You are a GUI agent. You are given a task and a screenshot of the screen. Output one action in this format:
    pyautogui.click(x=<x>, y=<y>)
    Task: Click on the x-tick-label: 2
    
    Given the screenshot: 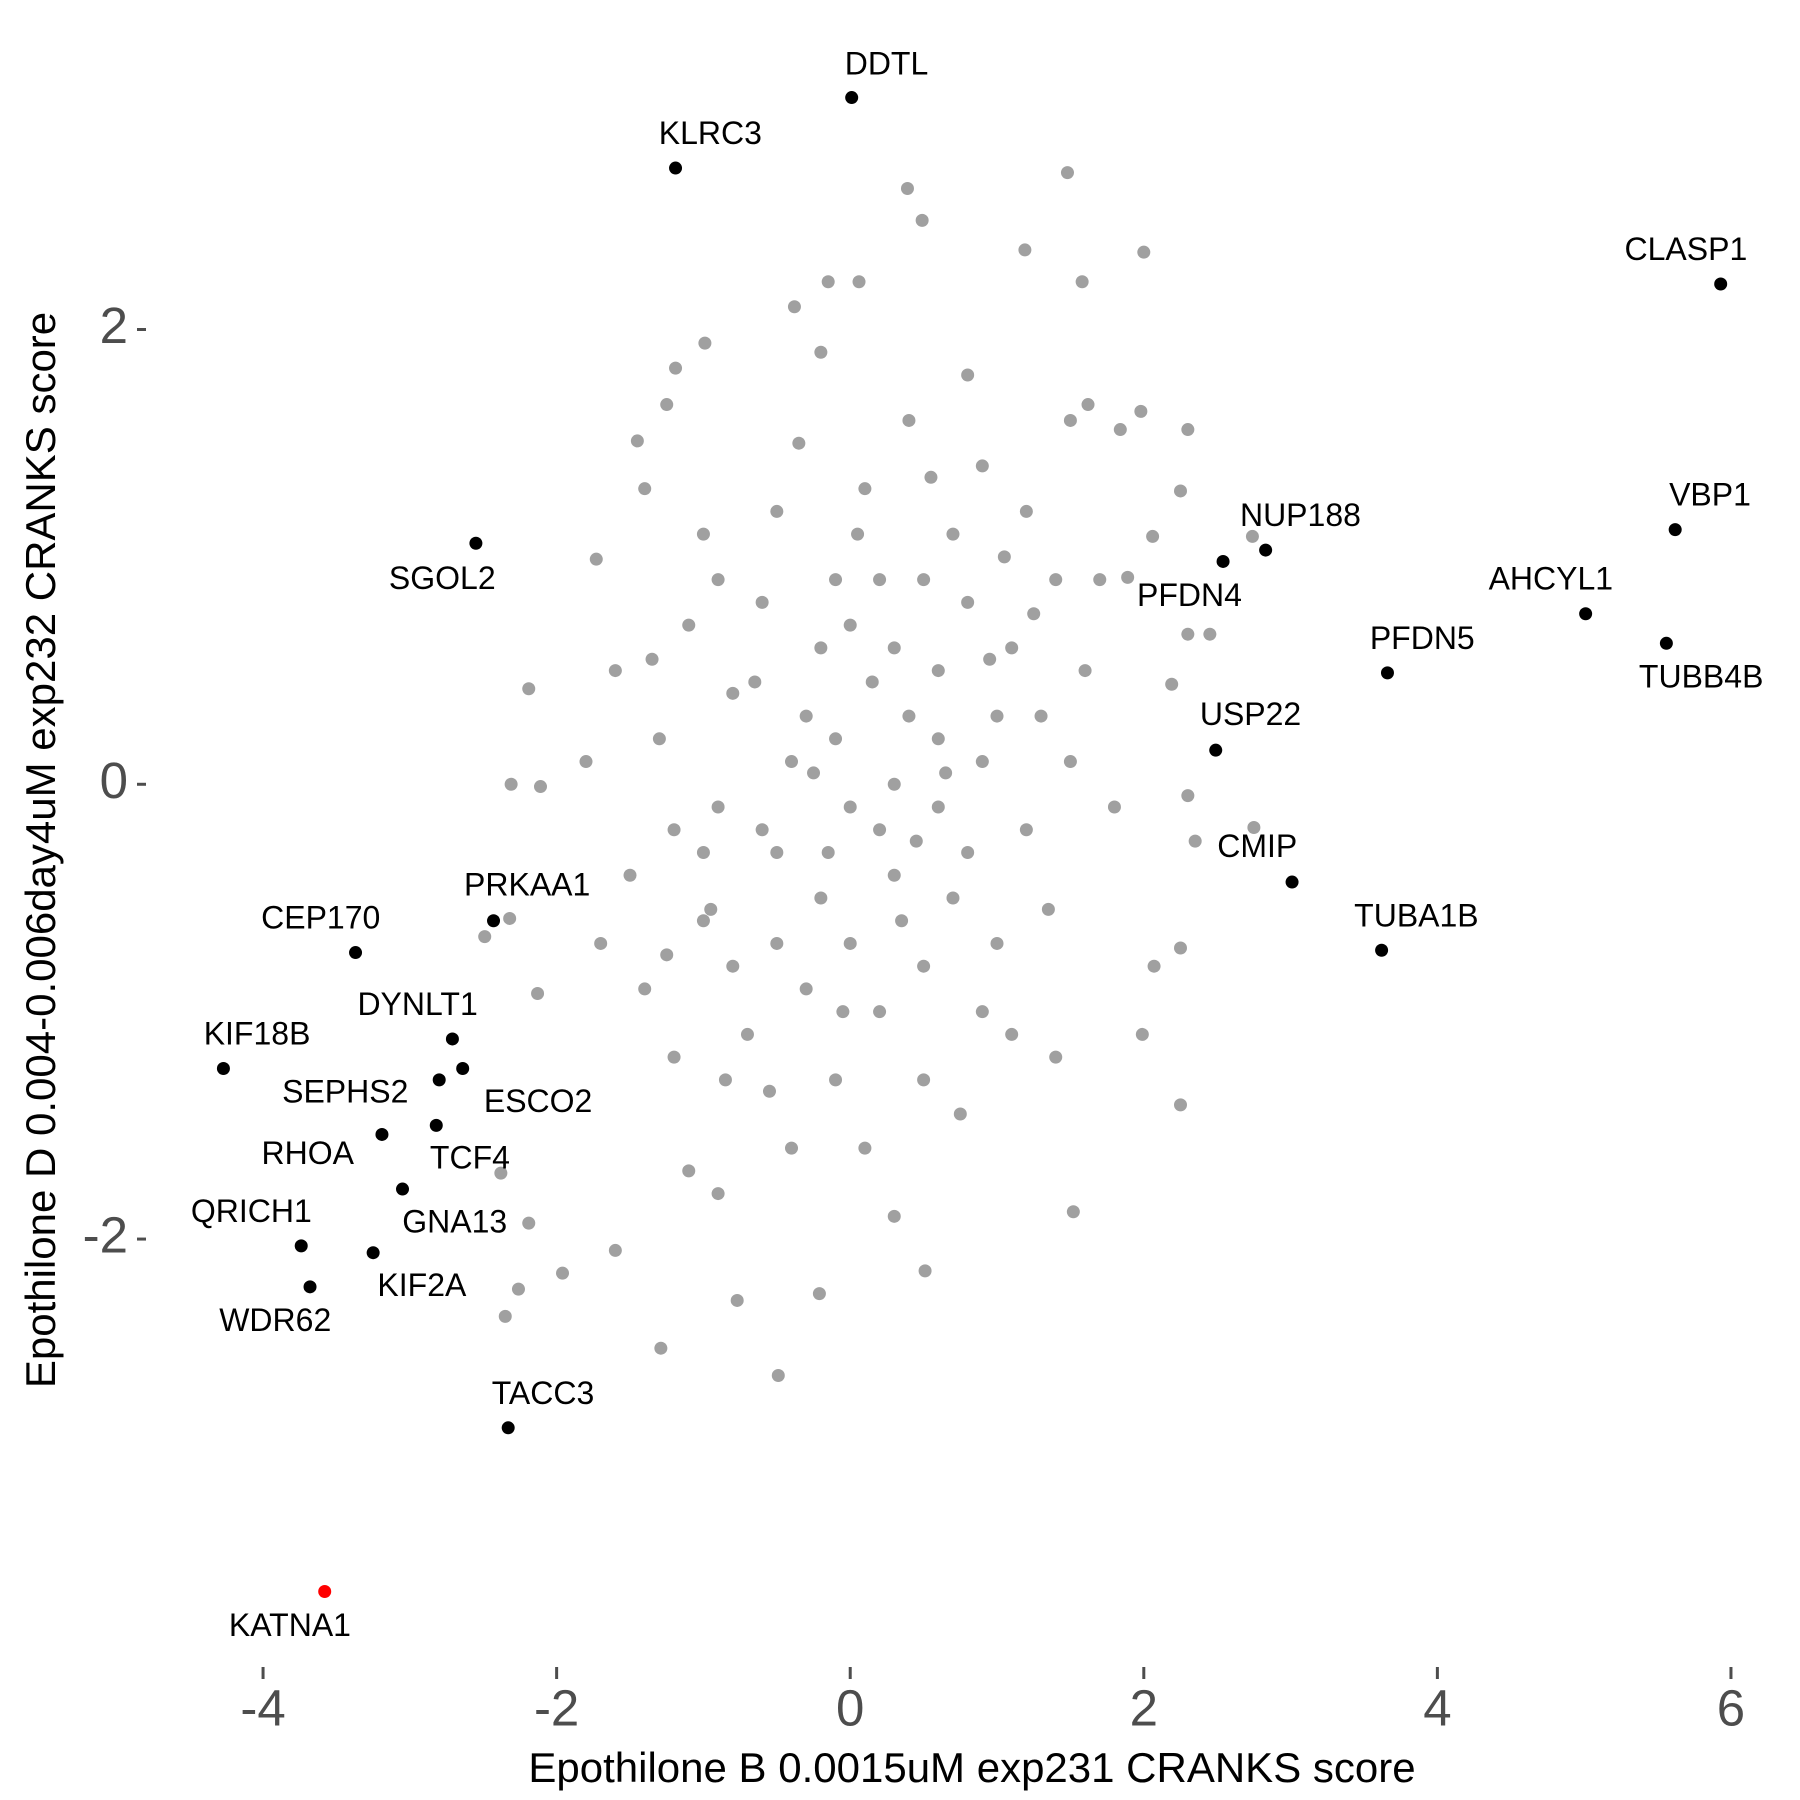 What is the action you would take?
    pyautogui.click(x=1144, y=1707)
    